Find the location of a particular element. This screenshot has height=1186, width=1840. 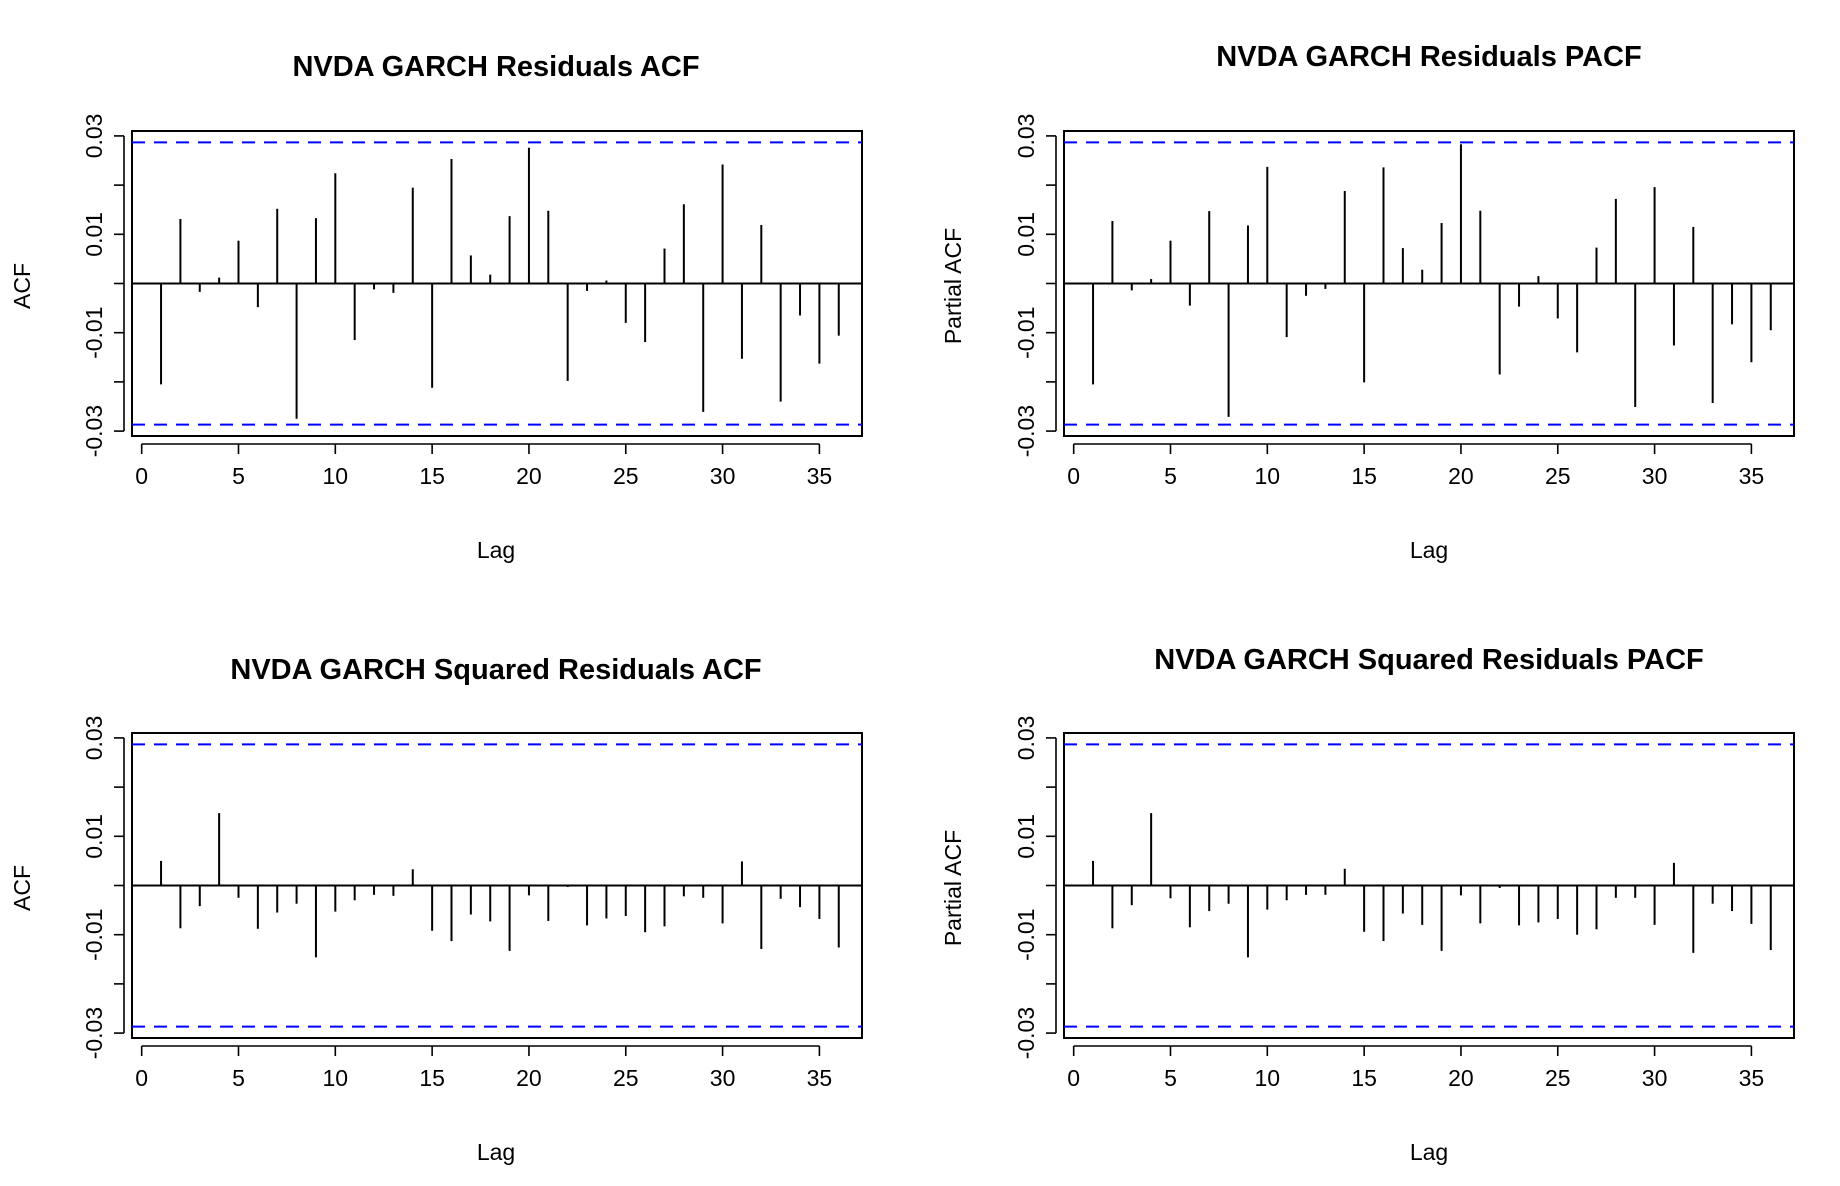

chart-title: NVDA GARCH Residuals PACF is located at coordinates (1428, 57).